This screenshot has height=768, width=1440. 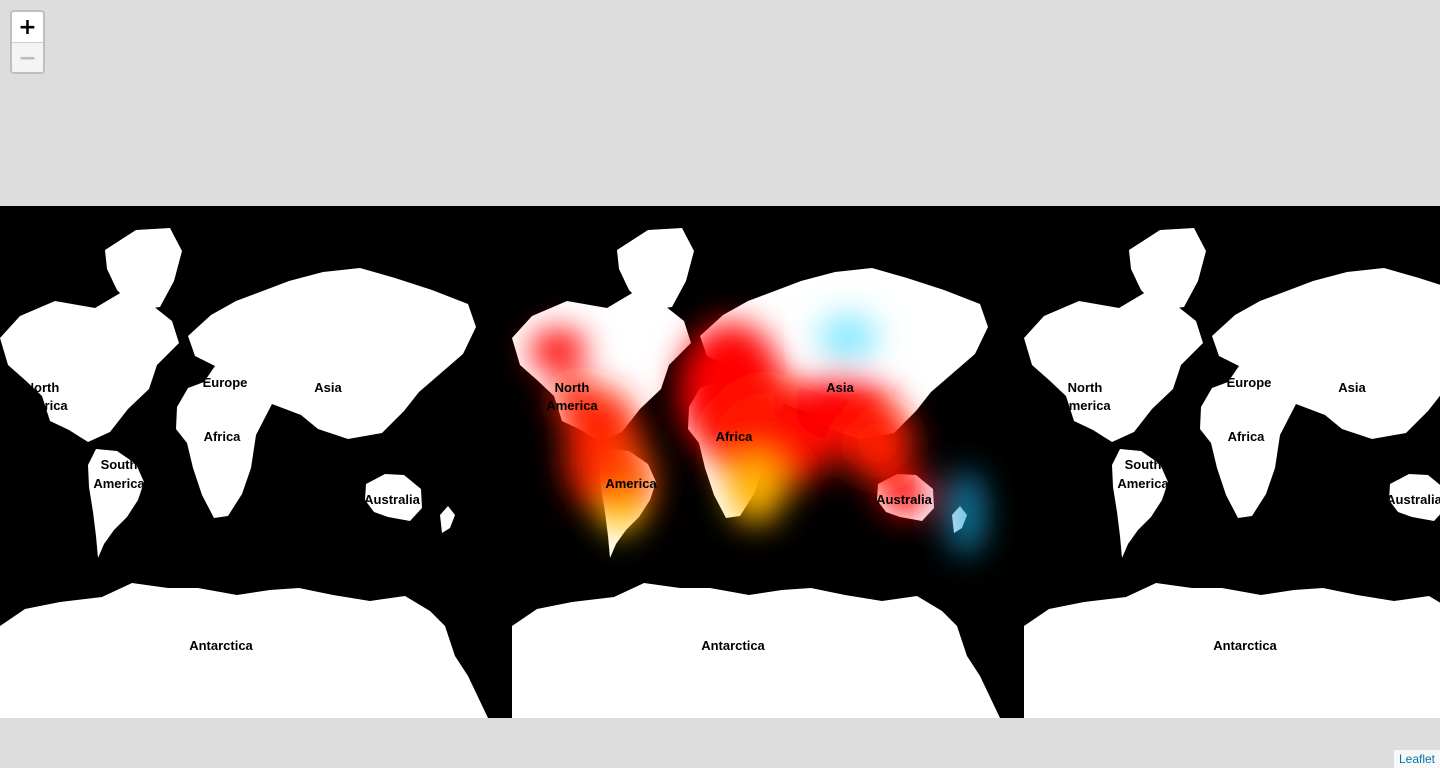 What do you see at coordinates (572, 405) in the screenshot?
I see `label-north-america-center-2: America` at bounding box center [572, 405].